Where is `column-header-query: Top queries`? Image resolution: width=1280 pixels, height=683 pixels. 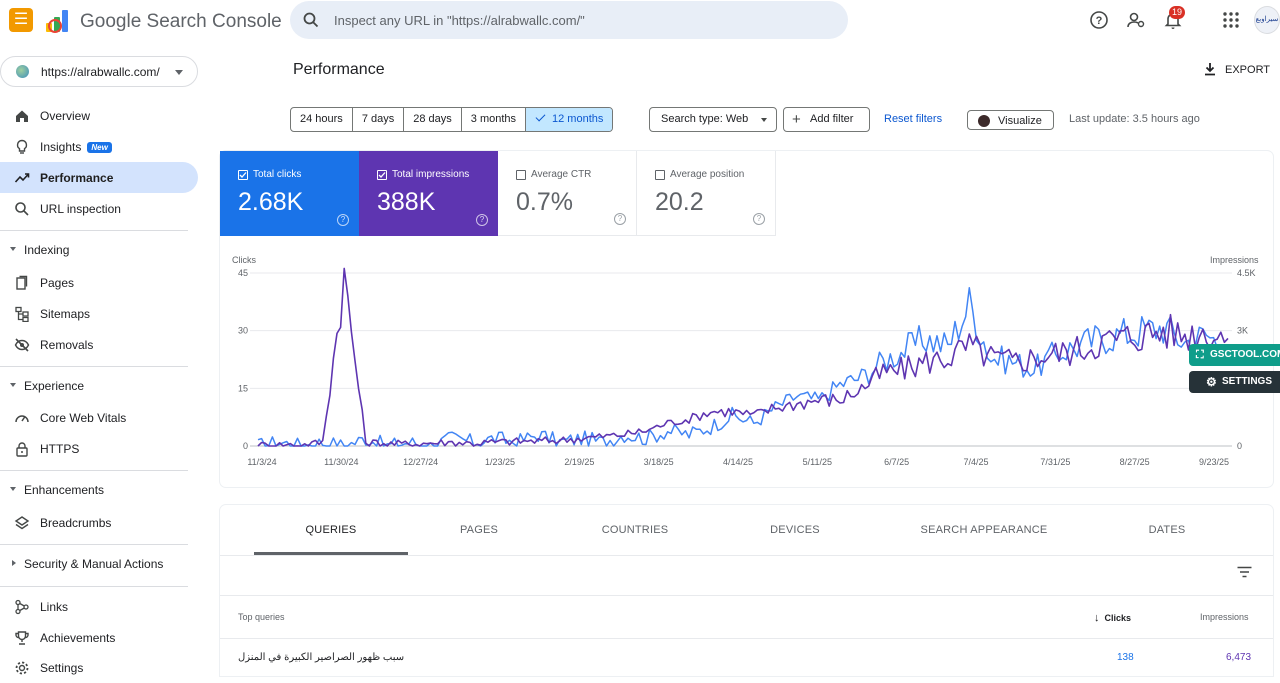 column-header-query: Top queries is located at coordinates (261, 617).